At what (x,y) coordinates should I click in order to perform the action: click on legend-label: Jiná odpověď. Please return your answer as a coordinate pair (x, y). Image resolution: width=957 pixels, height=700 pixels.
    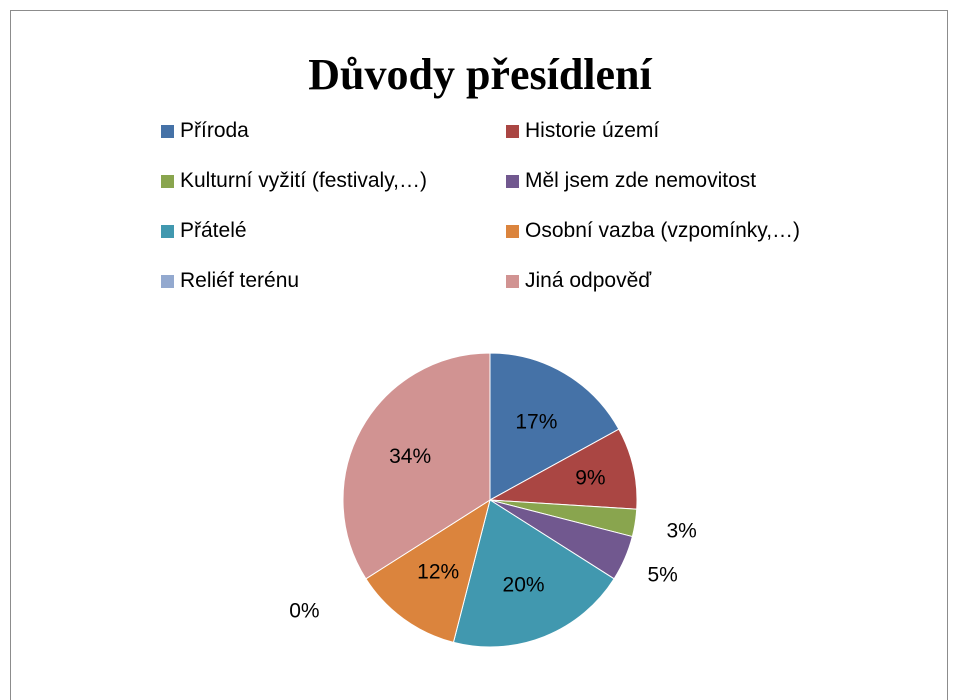
    Looking at the image, I should click on (588, 280).